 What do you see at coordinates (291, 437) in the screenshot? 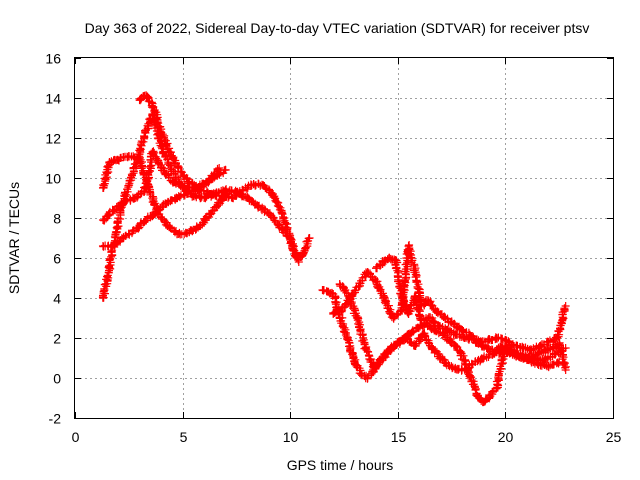
I see `x-tick-label: 10` at bounding box center [291, 437].